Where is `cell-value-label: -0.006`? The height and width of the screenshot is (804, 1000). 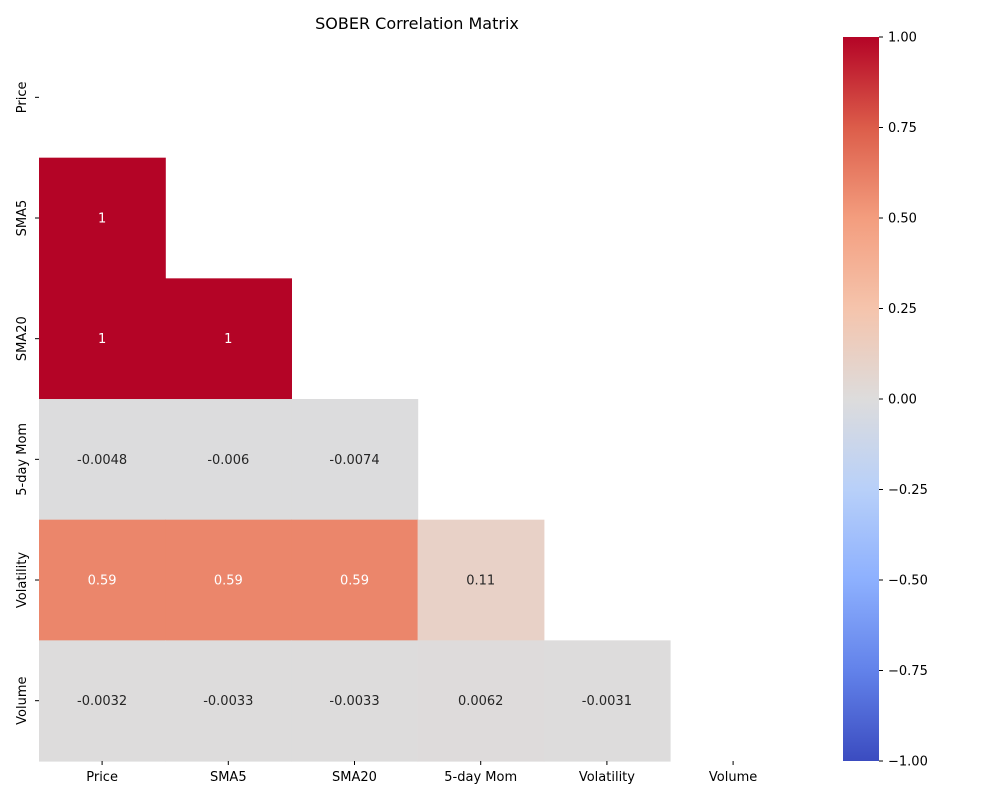
cell-value-label: -0.006 is located at coordinates (228, 460).